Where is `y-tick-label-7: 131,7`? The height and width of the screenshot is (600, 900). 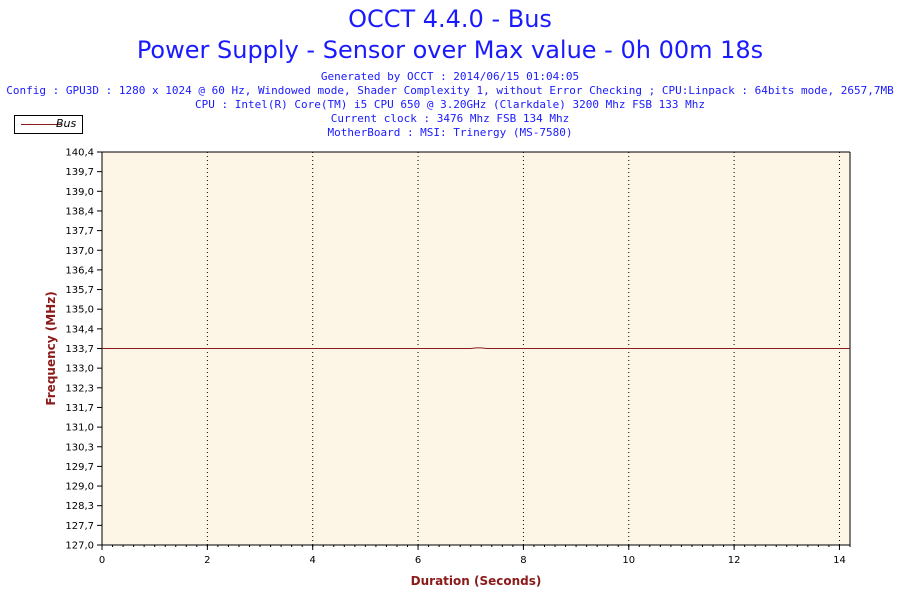 y-tick-label-7: 131,7 is located at coordinates (79, 408).